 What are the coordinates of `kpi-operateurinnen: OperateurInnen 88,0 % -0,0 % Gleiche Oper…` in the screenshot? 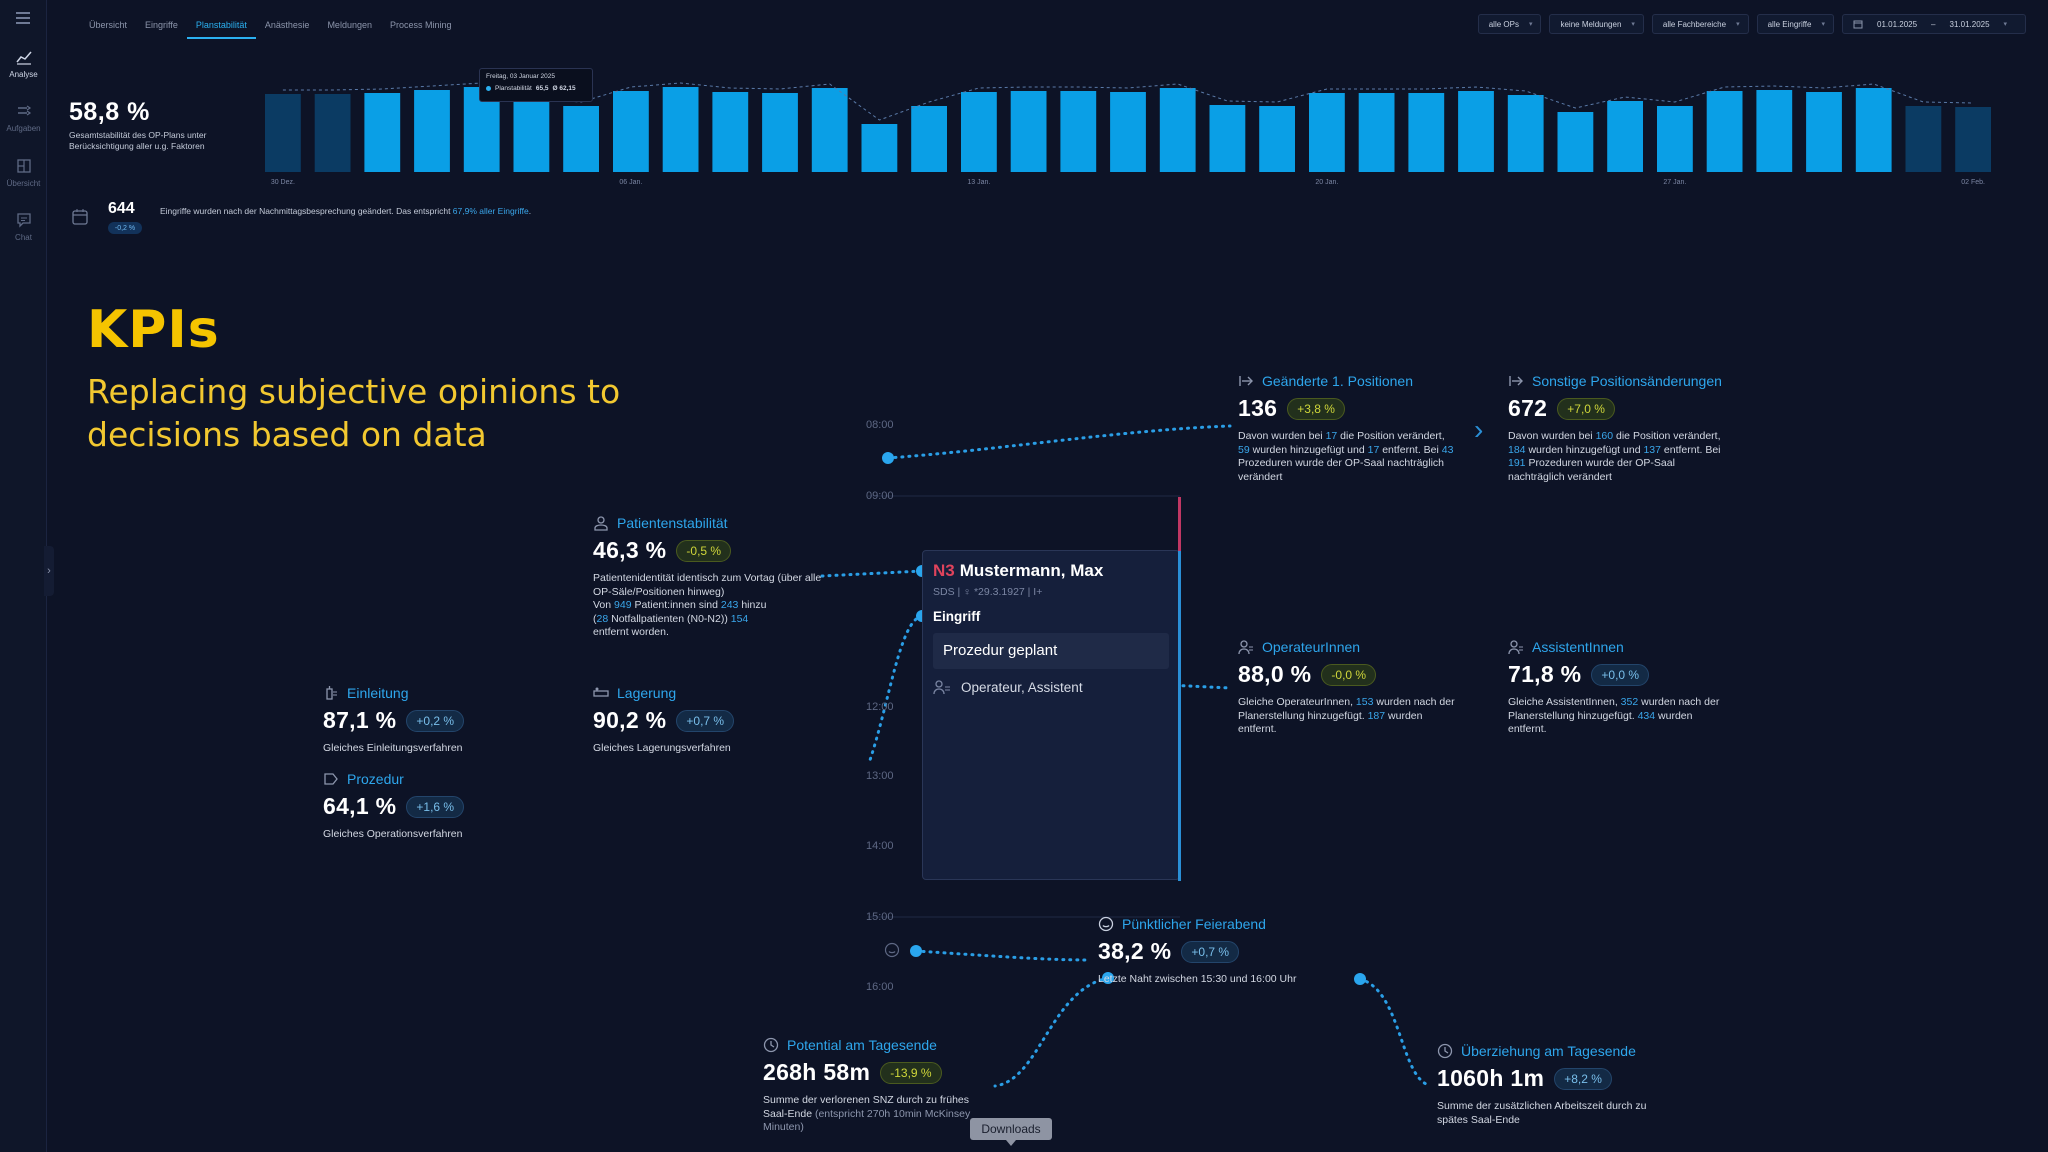 It's located at (1348, 688).